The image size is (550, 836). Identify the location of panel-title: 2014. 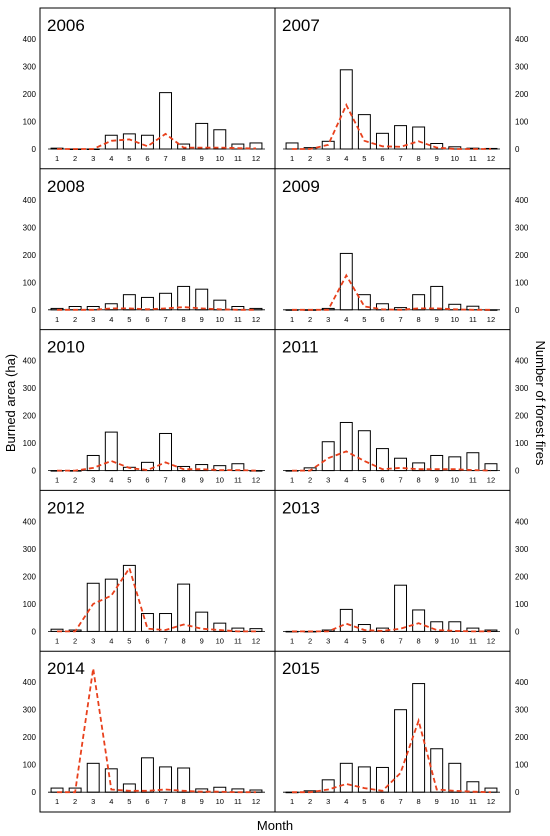
(66, 668).